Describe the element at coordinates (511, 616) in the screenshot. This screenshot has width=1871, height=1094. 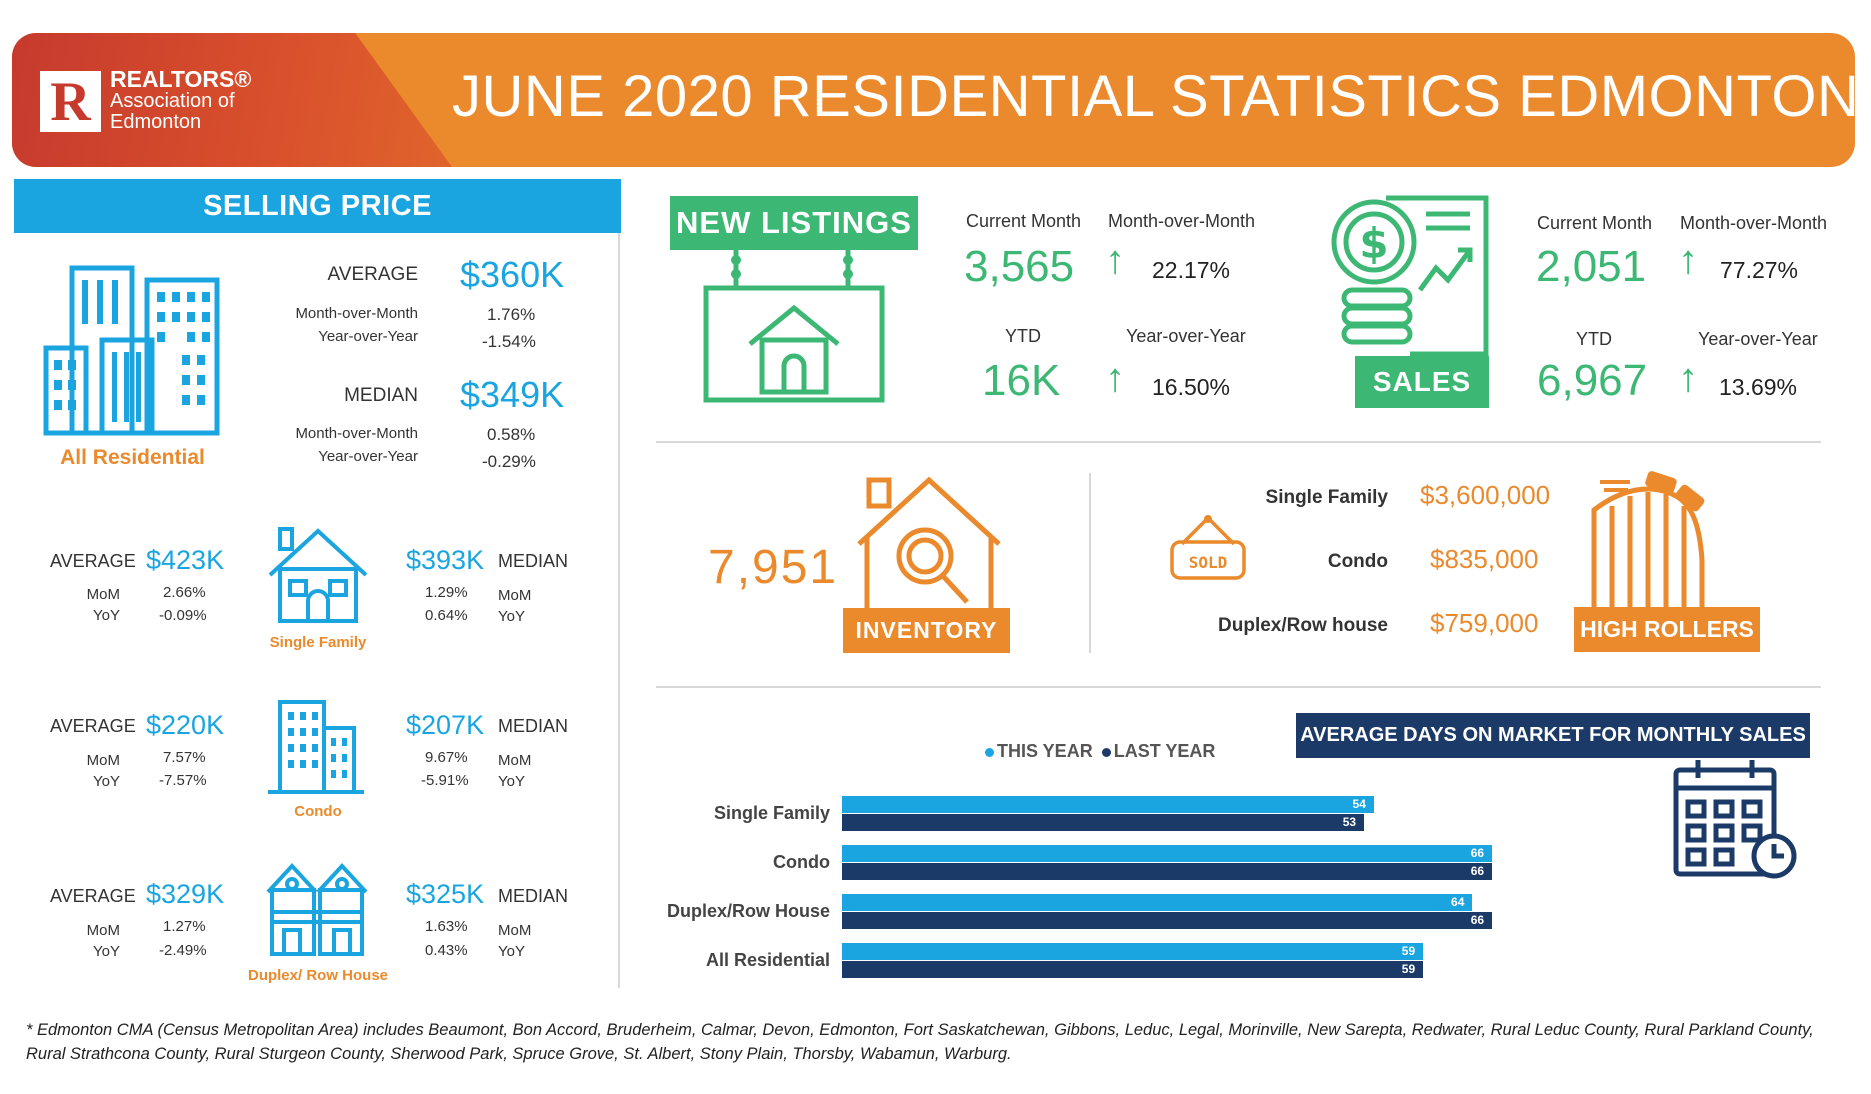
I see `sf-med-yoy-label: YoY` at that location.